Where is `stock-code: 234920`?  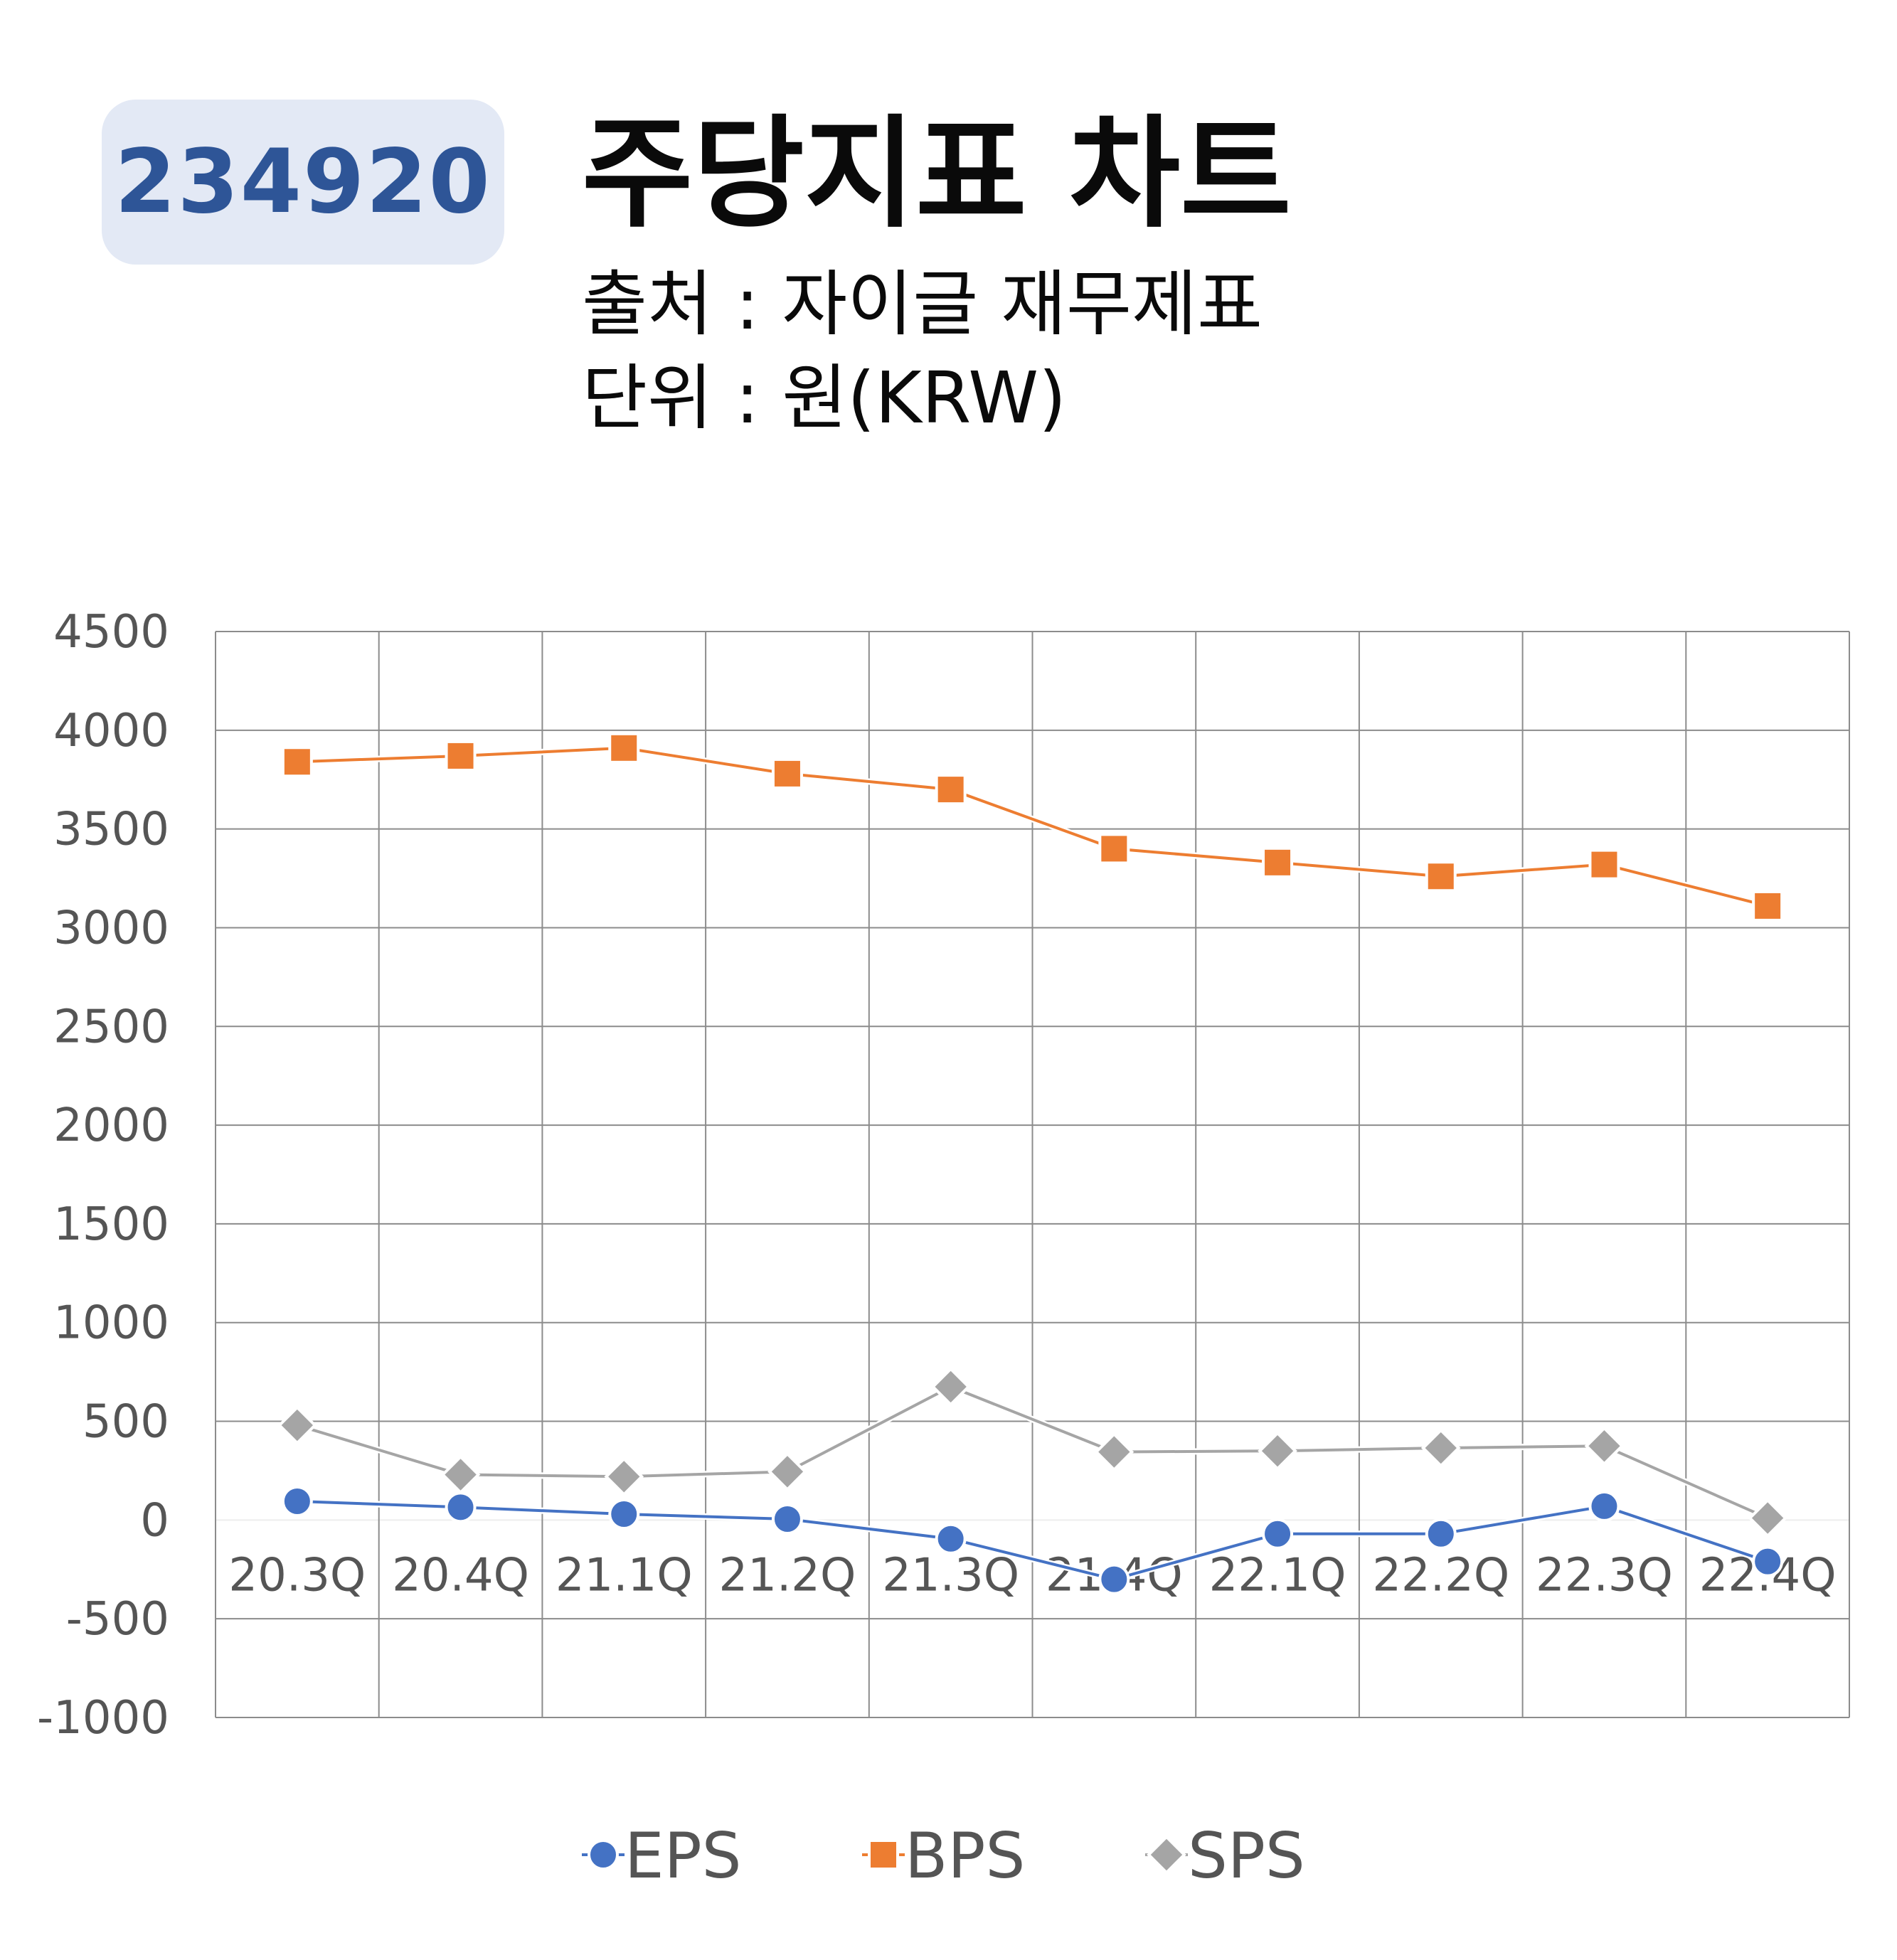
stock-code: 234920 is located at coordinates (303, 182).